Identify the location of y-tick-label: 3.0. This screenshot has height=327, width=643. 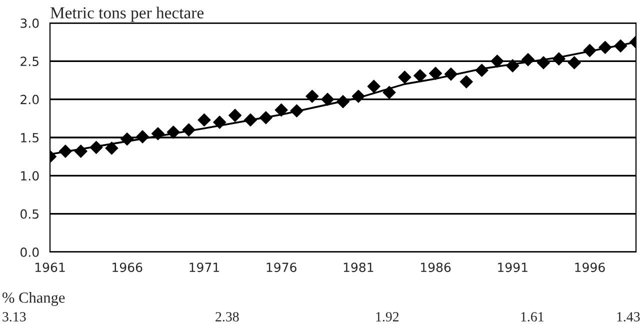
(29, 23).